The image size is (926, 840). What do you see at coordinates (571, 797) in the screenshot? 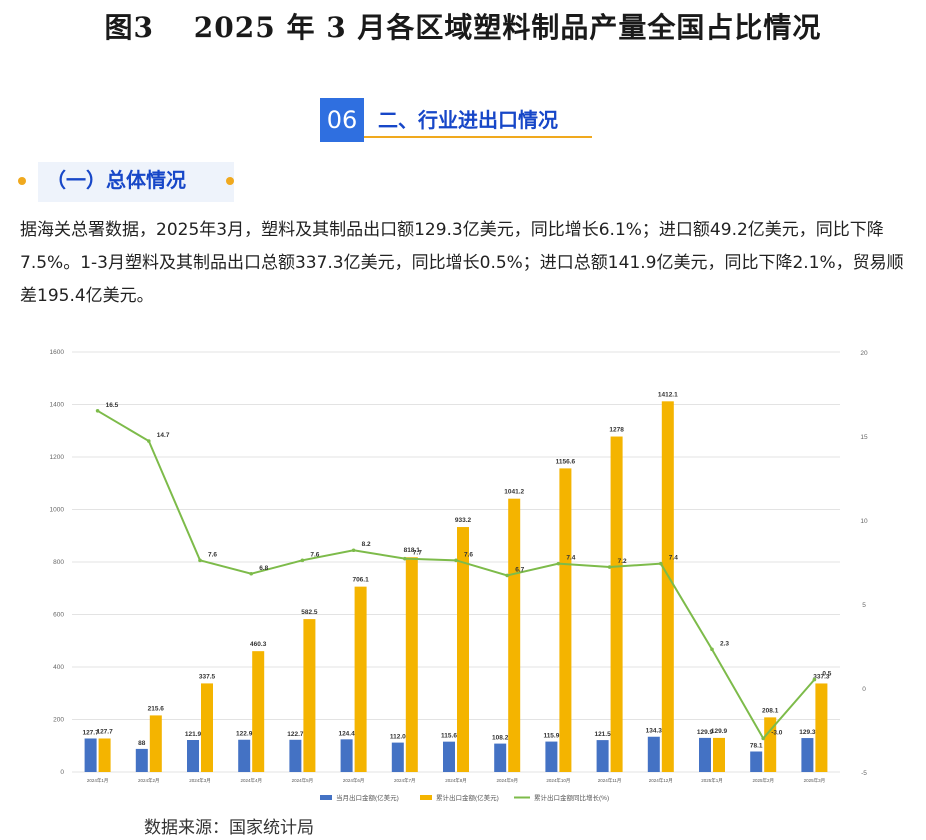
I see `legend-growth-label: 累计出口金额同比增长(%)` at bounding box center [571, 797].